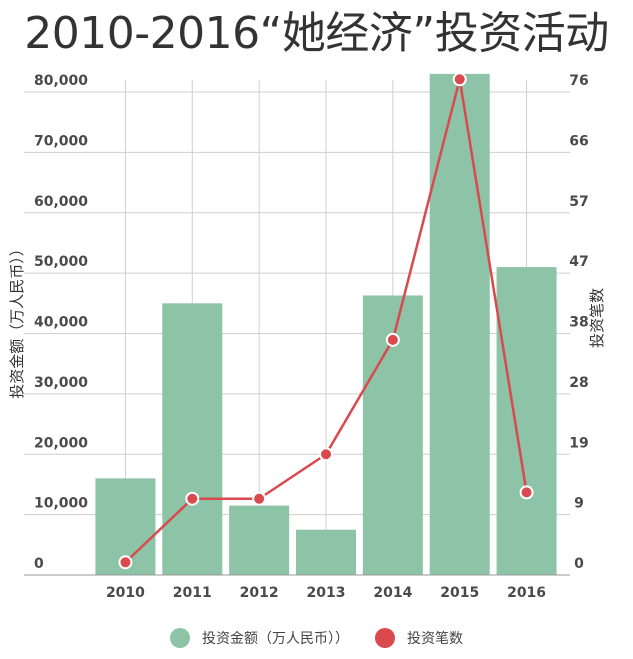  What do you see at coordinates (61, 504) in the screenshot?
I see `y-left-tick-label: 10,000` at bounding box center [61, 504].